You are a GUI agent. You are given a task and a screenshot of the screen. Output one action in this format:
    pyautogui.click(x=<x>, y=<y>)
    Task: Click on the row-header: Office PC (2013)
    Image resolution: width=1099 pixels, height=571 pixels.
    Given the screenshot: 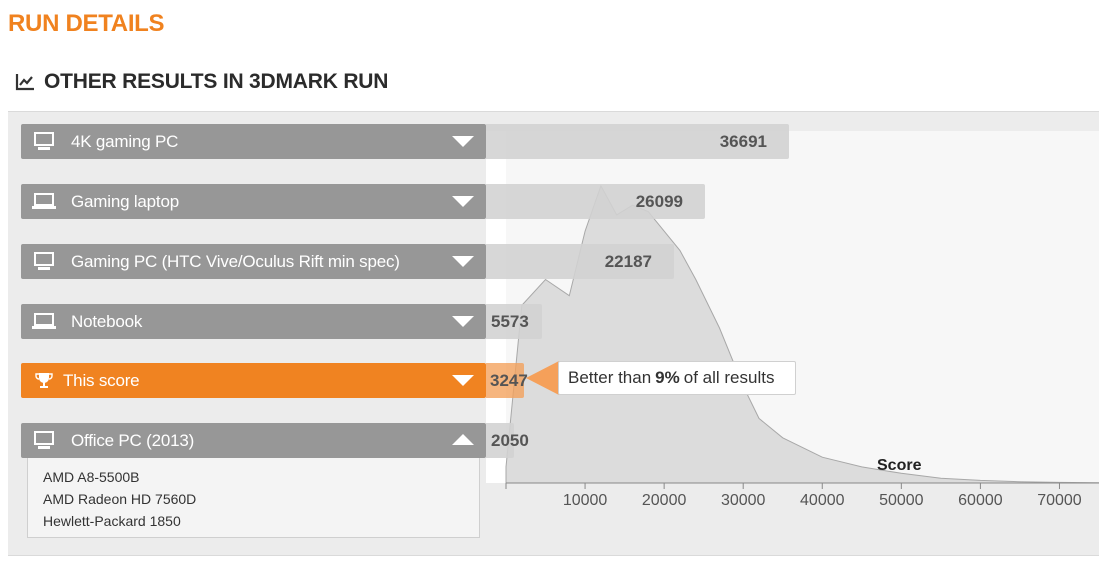 What is the action you would take?
    pyautogui.click(x=253, y=440)
    